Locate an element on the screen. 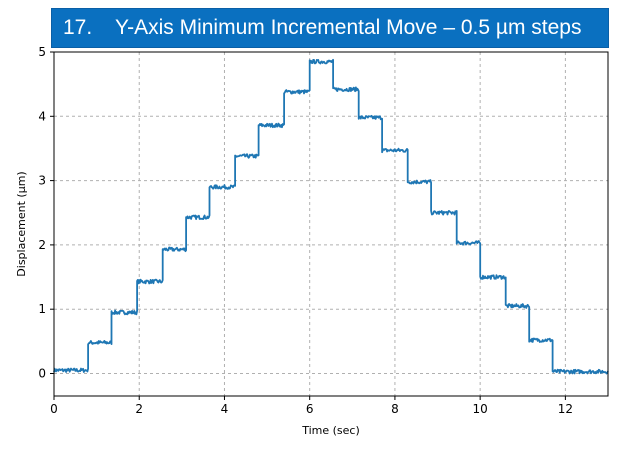  chart-title-number: 17. is located at coordinates (78, 27).